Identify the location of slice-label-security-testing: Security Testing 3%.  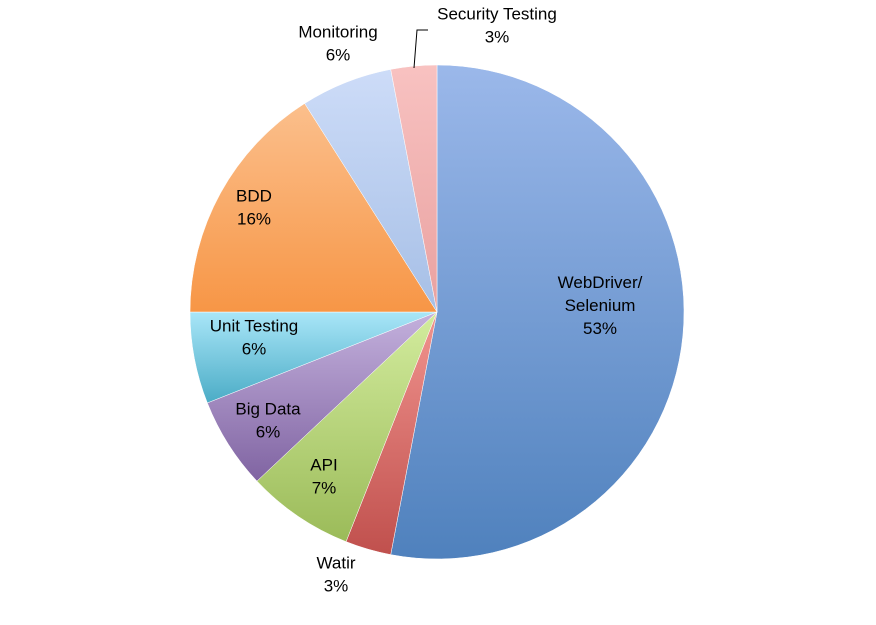
(497, 26).